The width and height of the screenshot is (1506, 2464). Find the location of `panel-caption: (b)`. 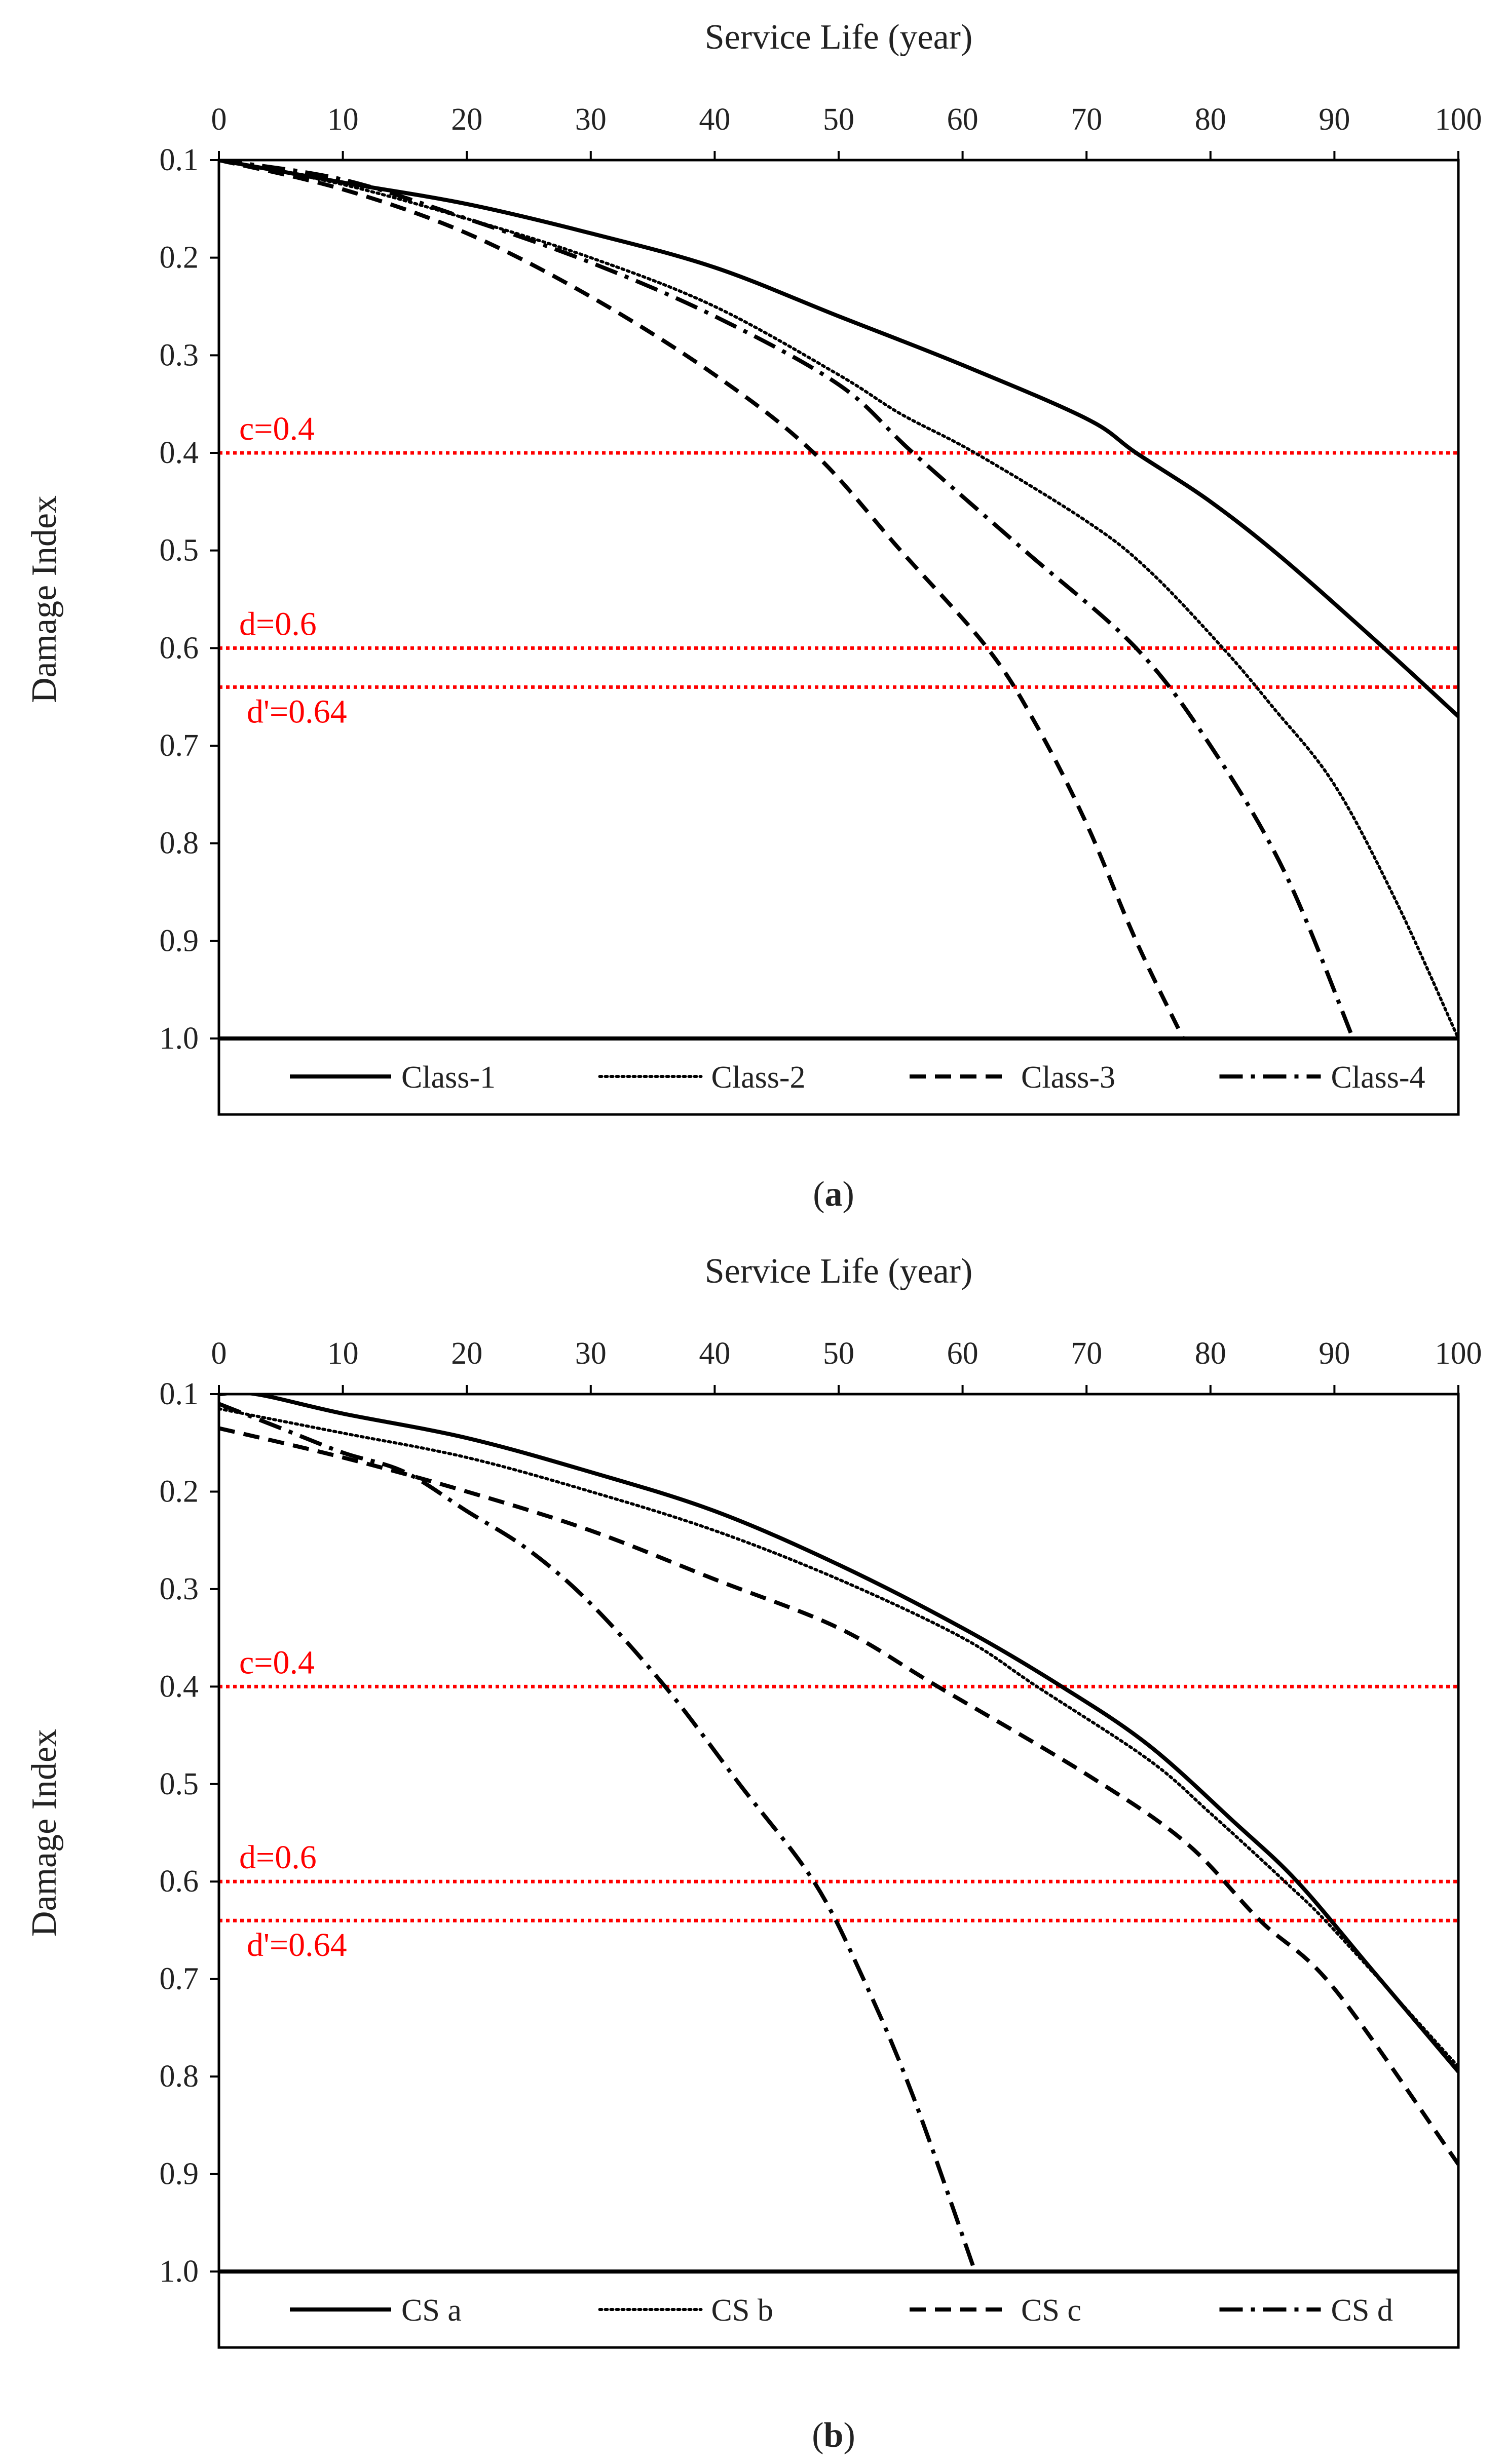

panel-caption: (b) is located at coordinates (833, 2435).